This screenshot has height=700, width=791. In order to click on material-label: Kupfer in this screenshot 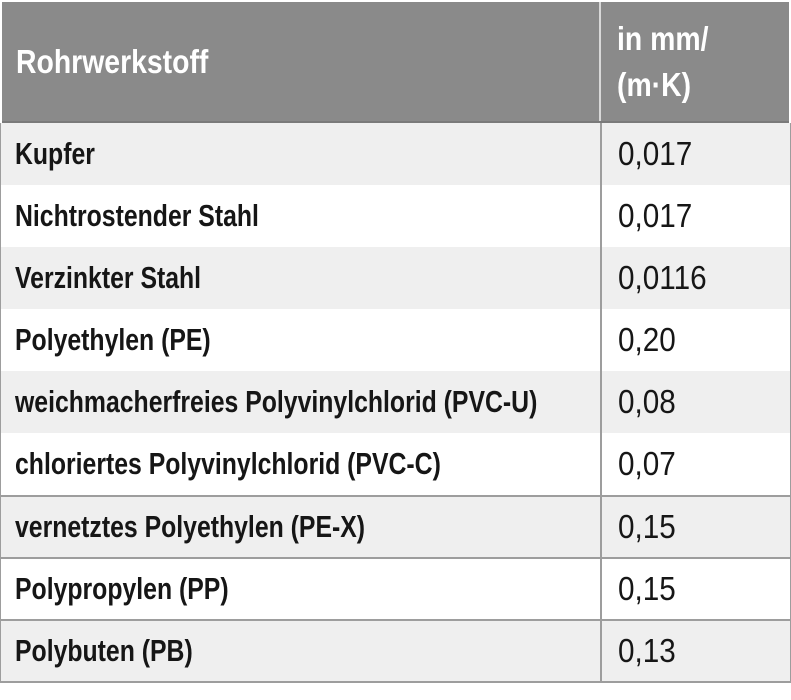, I will do `click(55, 153)`.